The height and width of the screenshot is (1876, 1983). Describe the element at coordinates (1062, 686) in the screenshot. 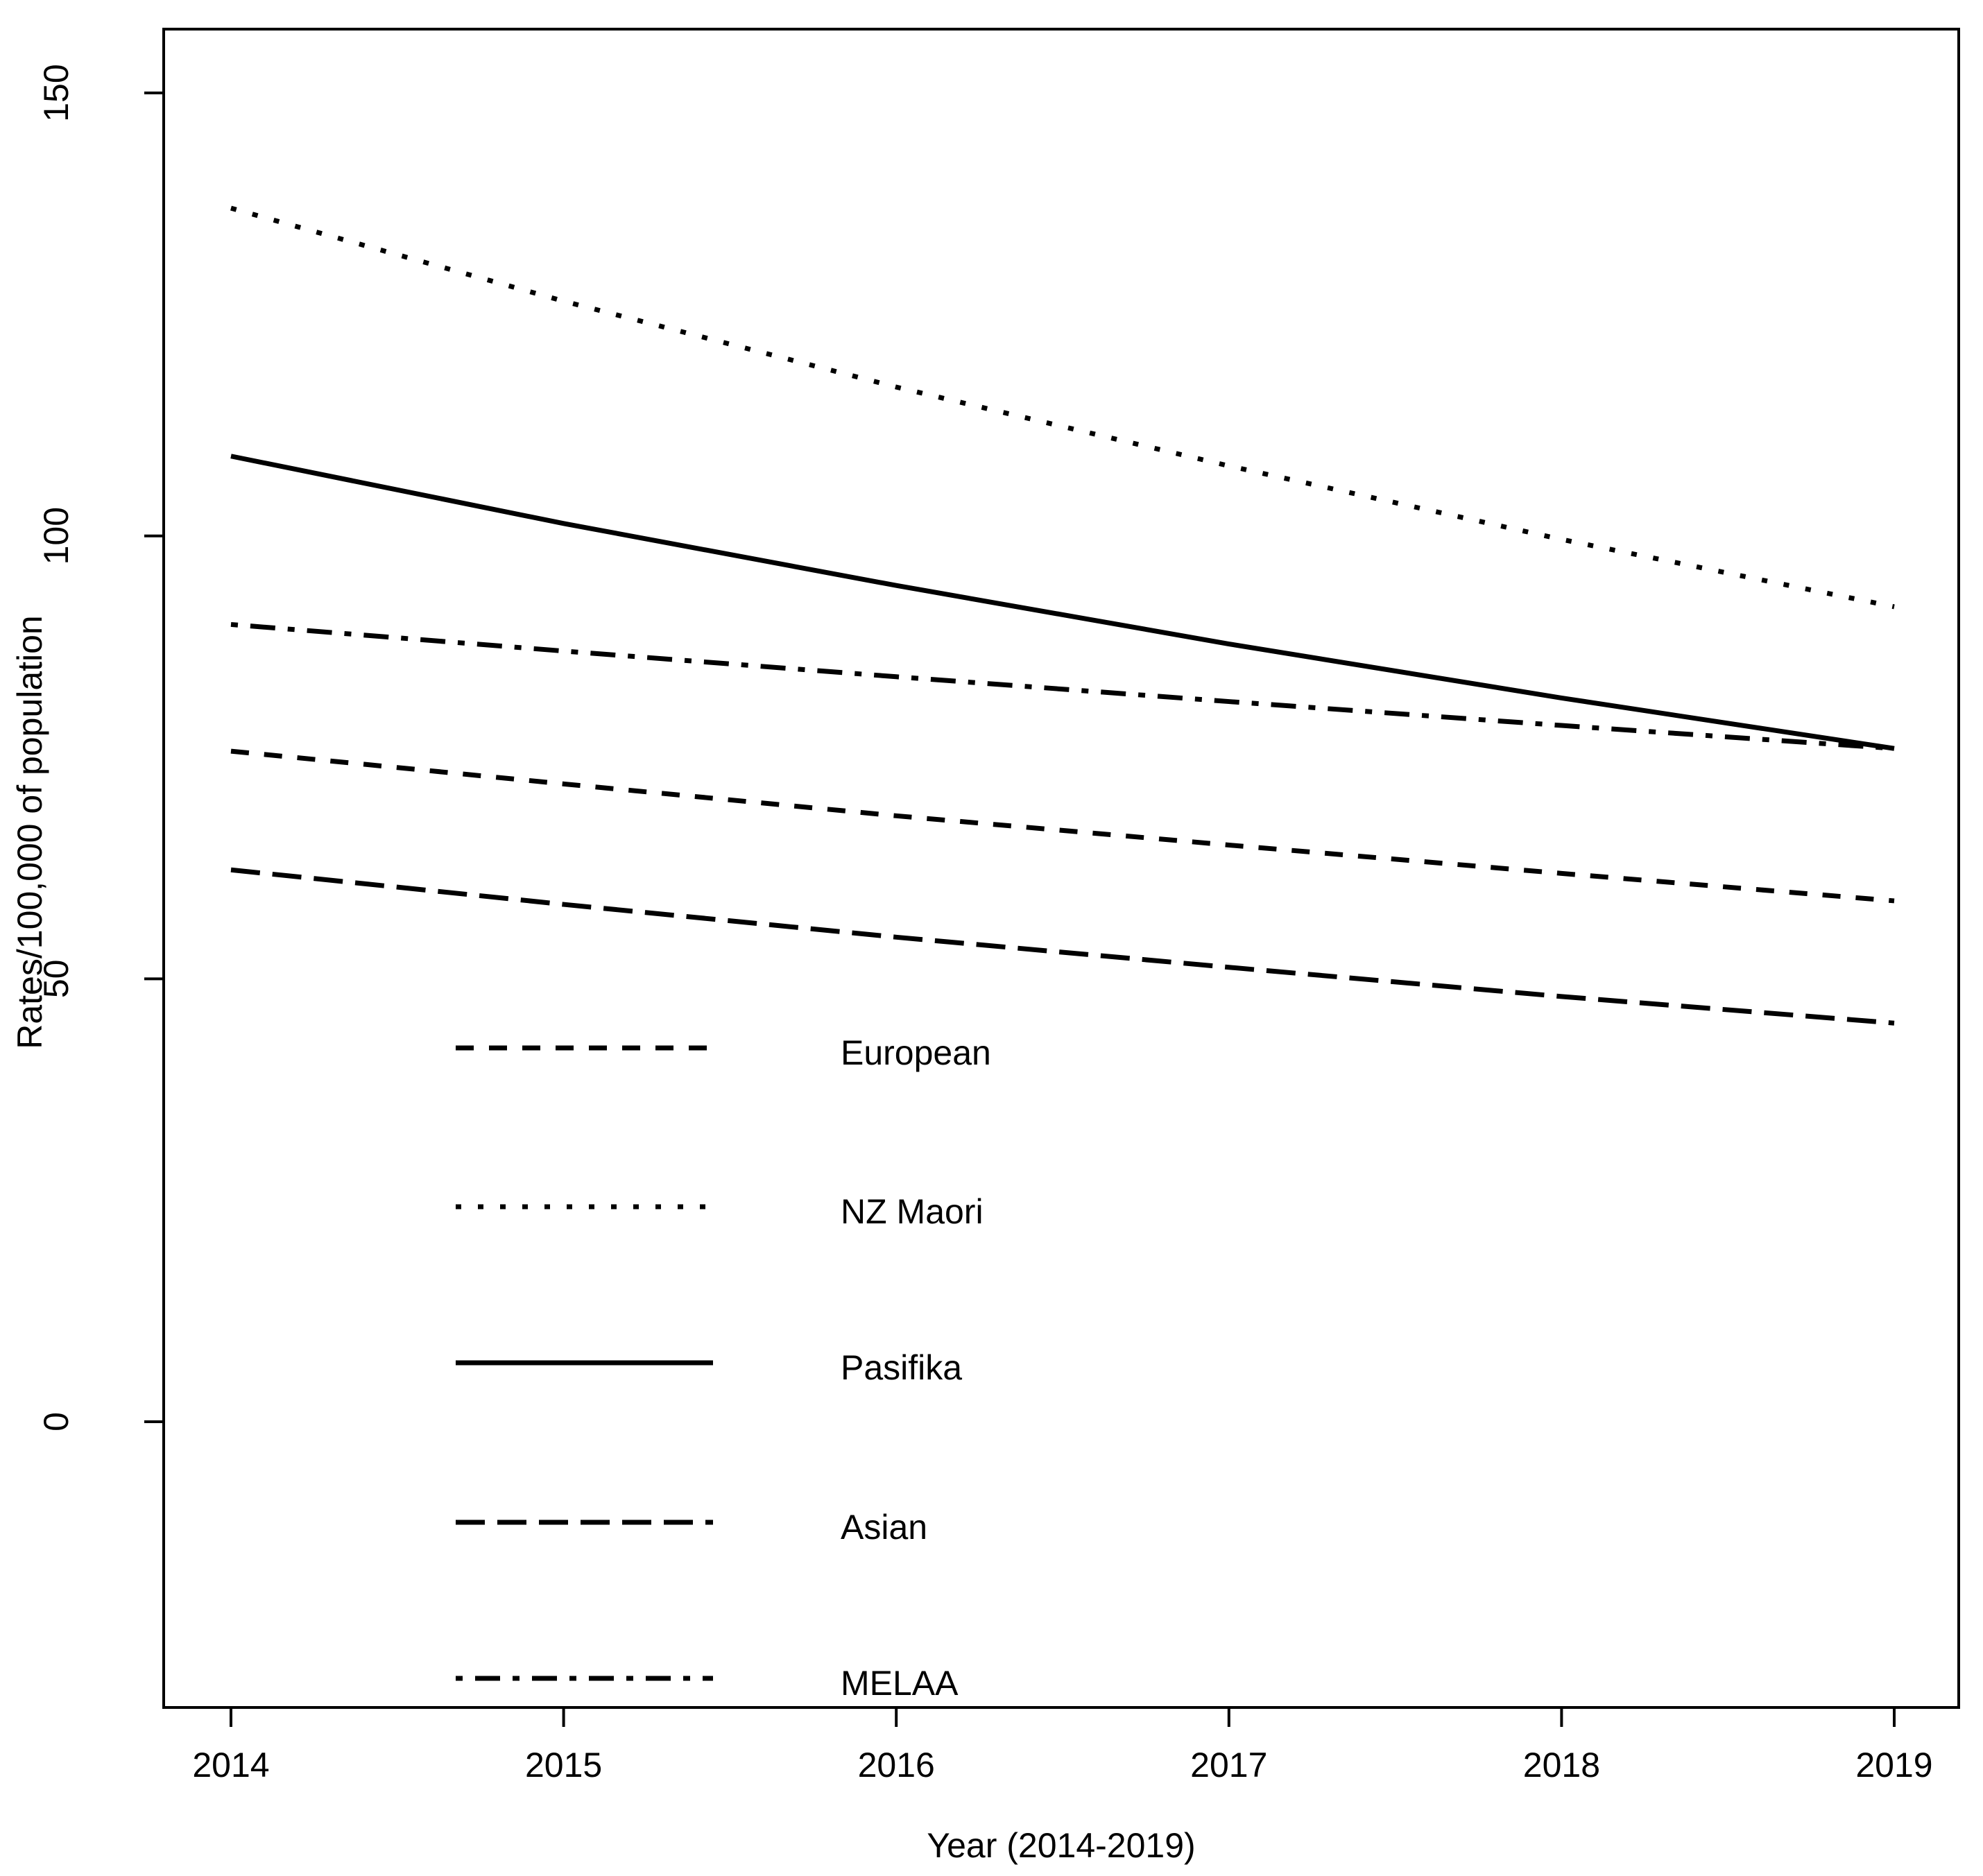

I see `series-line-melaa` at that location.